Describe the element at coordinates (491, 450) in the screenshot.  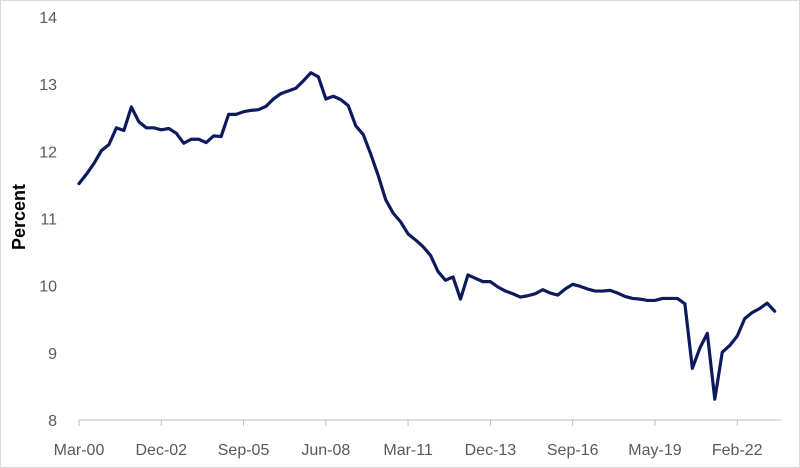
I see `x-tick-label: Dec-13` at that location.